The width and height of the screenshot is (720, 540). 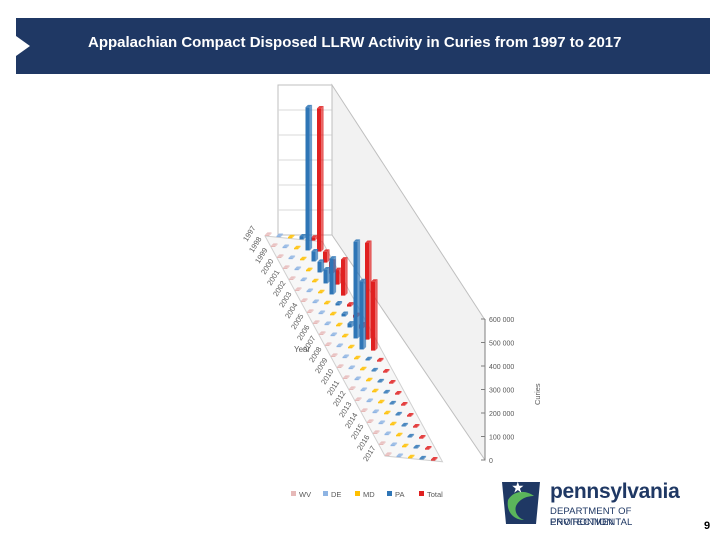 I want to click on bar-Total-2015, so click(x=421, y=438).